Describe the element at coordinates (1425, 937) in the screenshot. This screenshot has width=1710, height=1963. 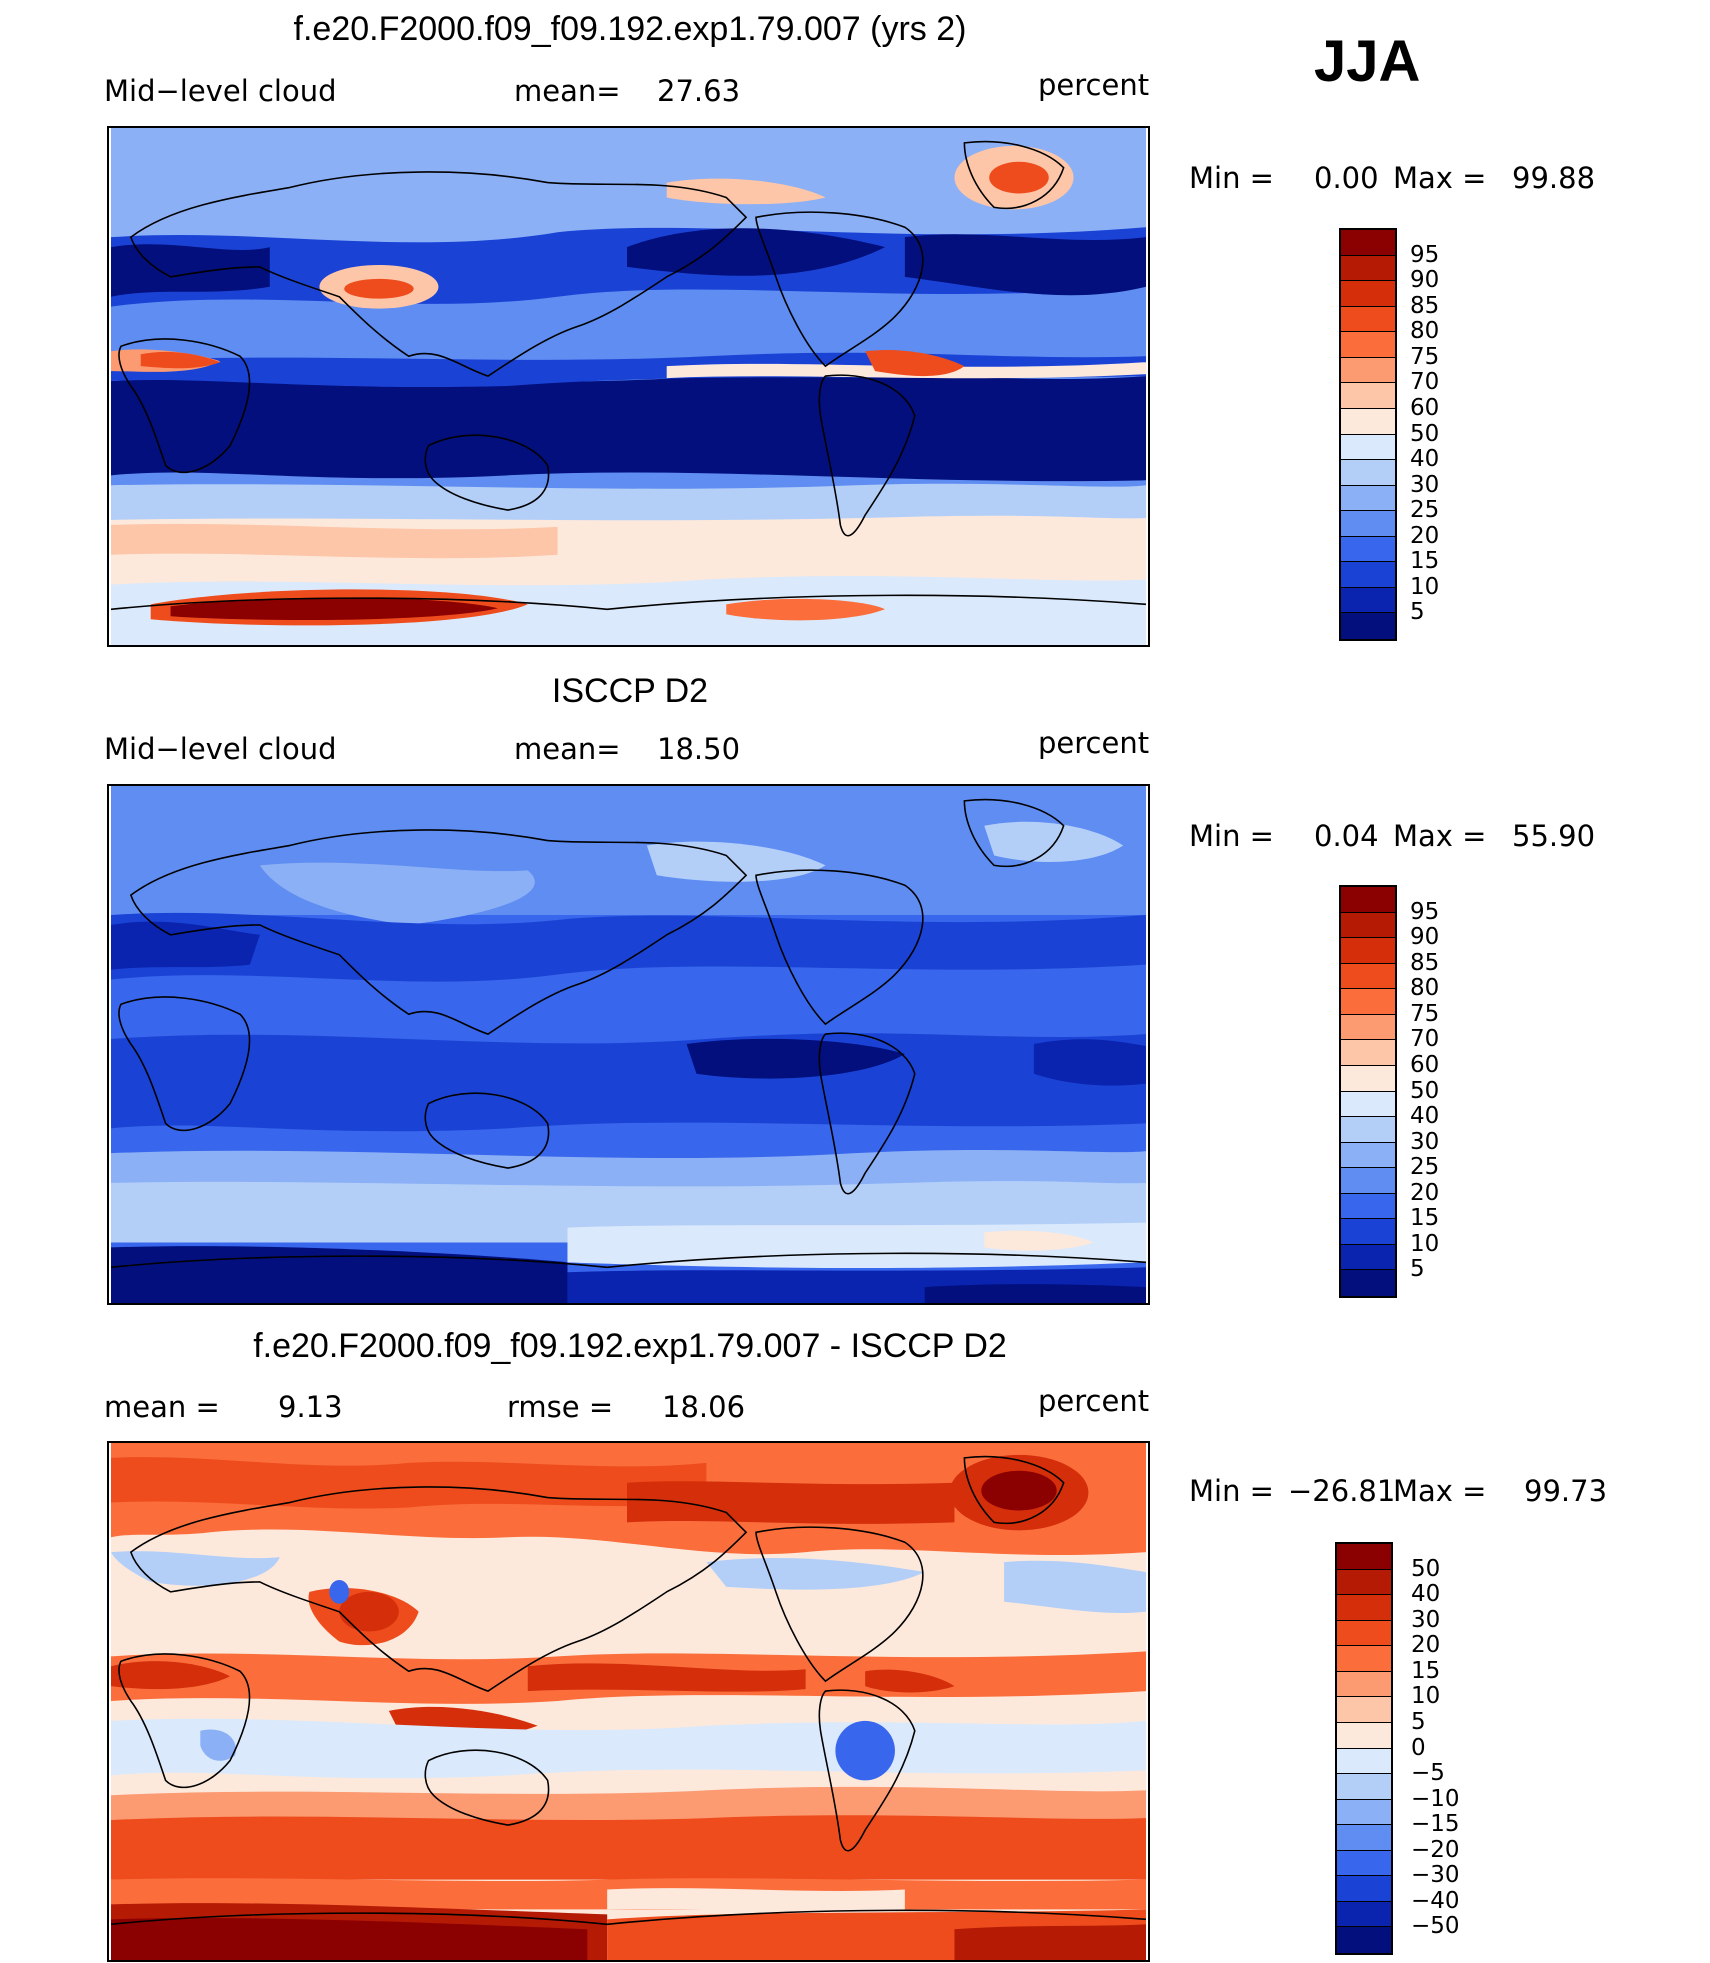
I see `colorbar-tick-label: 90` at that location.